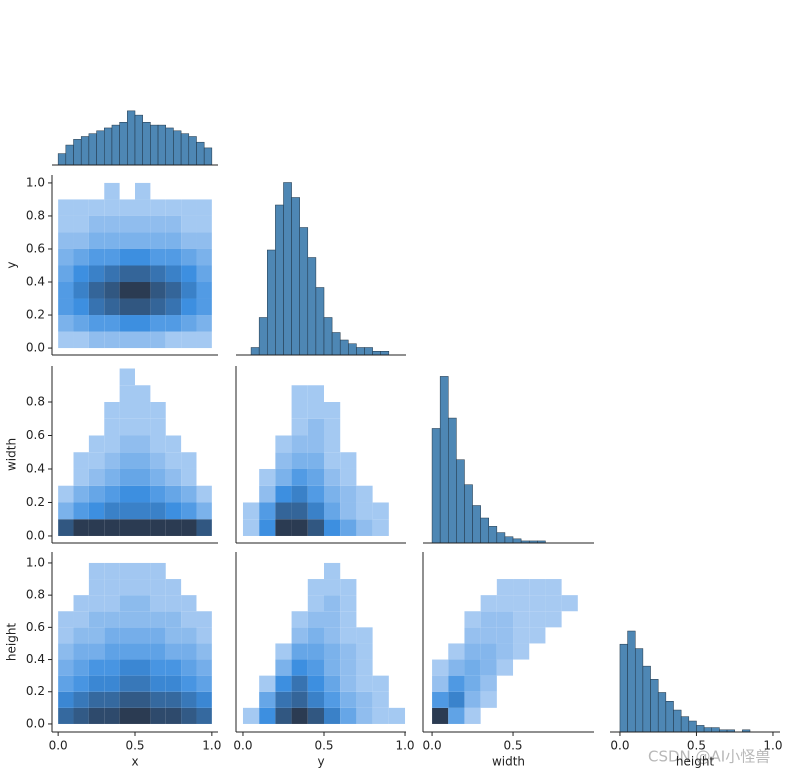 Image resolution: width=792 pixels, height=773 pixels. Describe the element at coordinates (432, 746) in the screenshot. I see `x-tick-label: 0.0` at that location.